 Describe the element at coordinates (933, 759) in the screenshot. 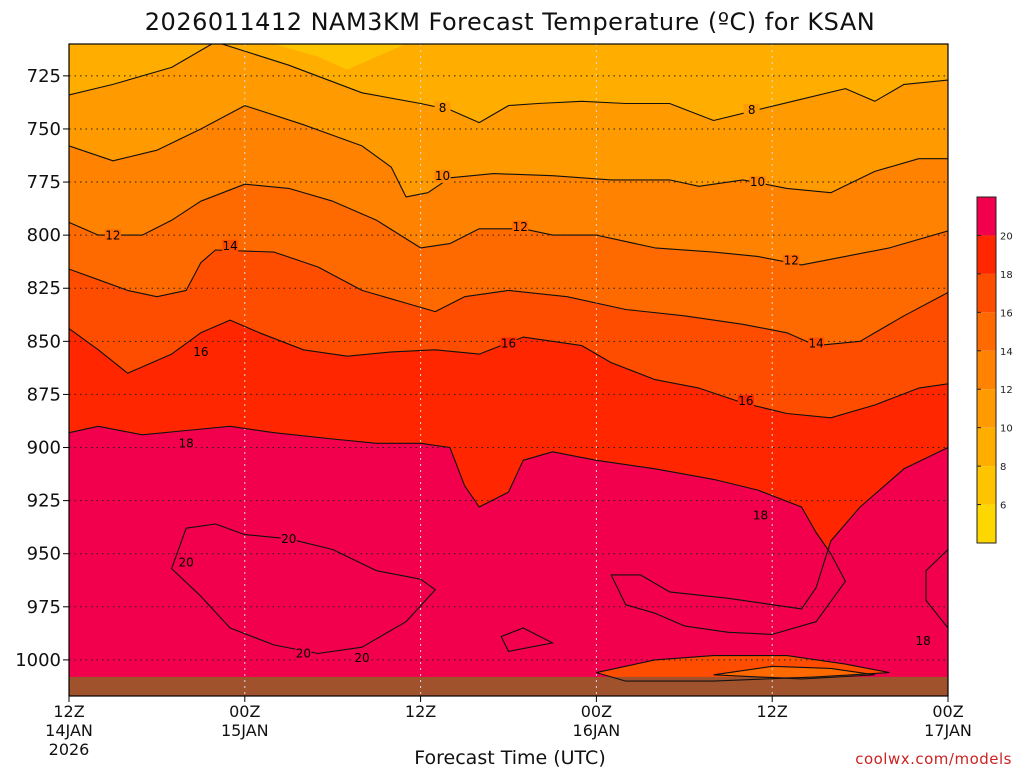

I see `credit-text: coolwx.com/models` at that location.